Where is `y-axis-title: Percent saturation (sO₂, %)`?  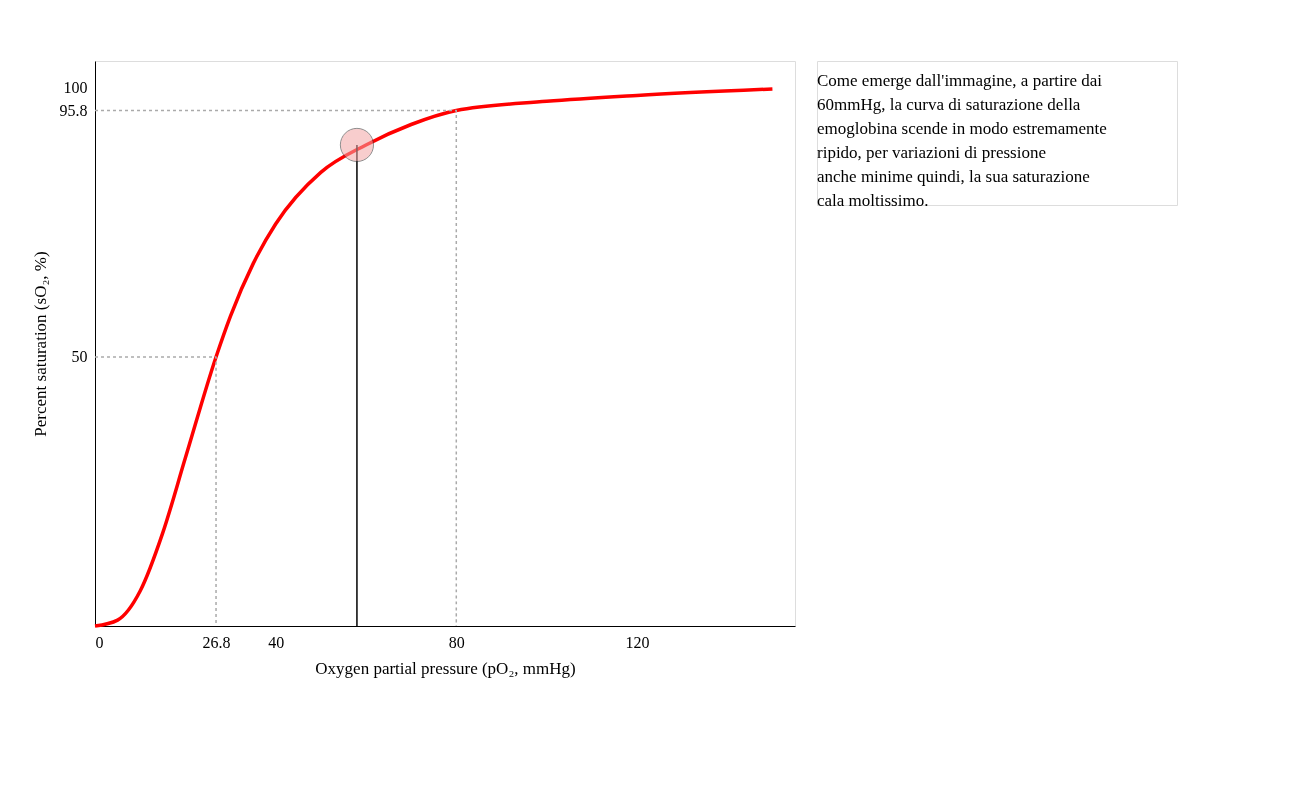
y-axis-title: Percent saturation (sO₂, %) is located at coordinates (40, 344).